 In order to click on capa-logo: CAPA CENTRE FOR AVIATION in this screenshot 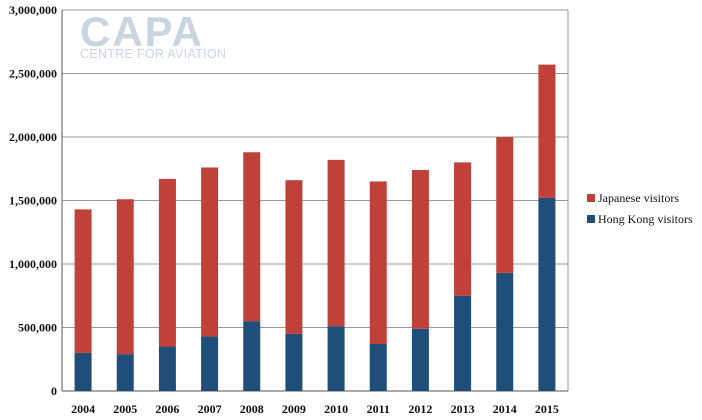, I will do `click(153, 34)`.